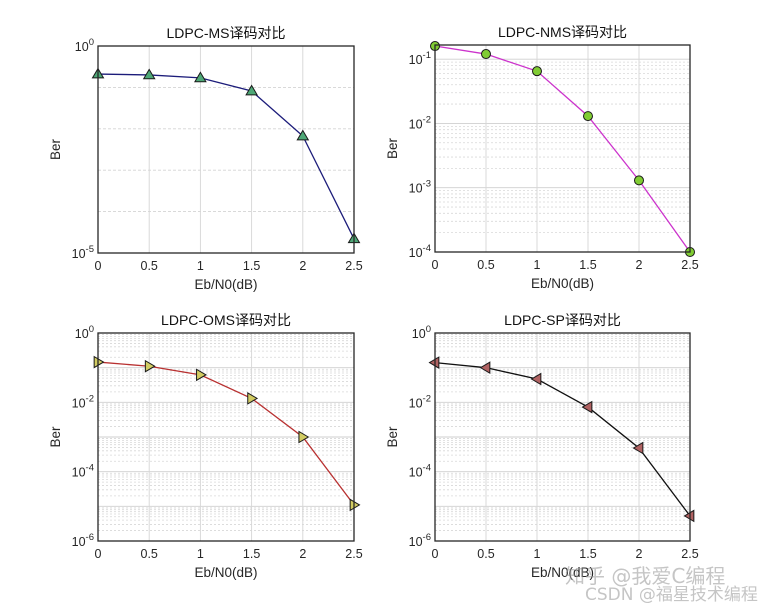 The image size is (764, 606). Describe the element at coordinates (225, 33) in the screenshot. I see `subplot-title: LDPC-MS译码对比` at that location.